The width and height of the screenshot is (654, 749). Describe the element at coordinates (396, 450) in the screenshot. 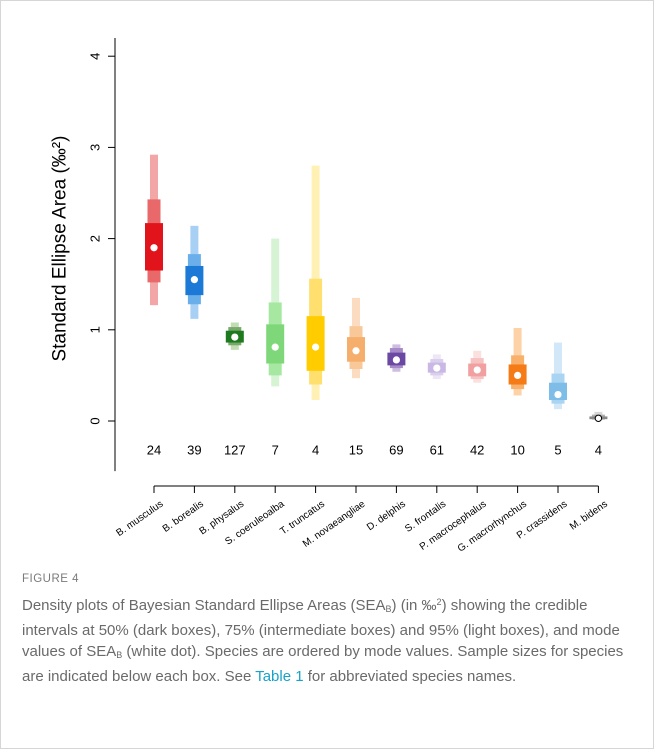

I see `sample-size-label: 69` at that location.